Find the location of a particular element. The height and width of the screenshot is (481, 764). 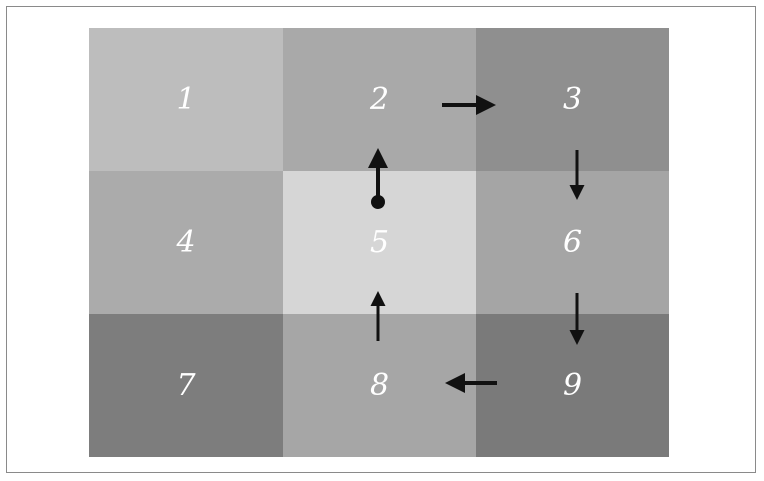

cell-3: 3 is located at coordinates (572, 99).